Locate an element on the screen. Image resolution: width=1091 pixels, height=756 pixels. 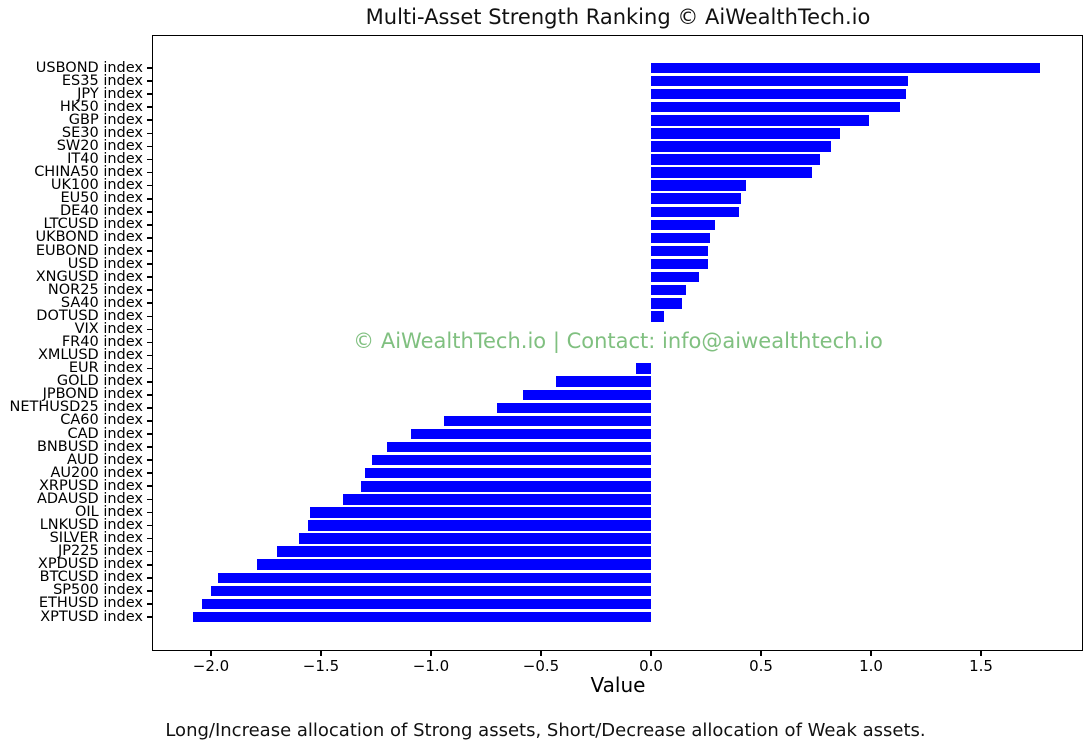
y-tick-label: UK100 index is located at coordinates (96, 185).